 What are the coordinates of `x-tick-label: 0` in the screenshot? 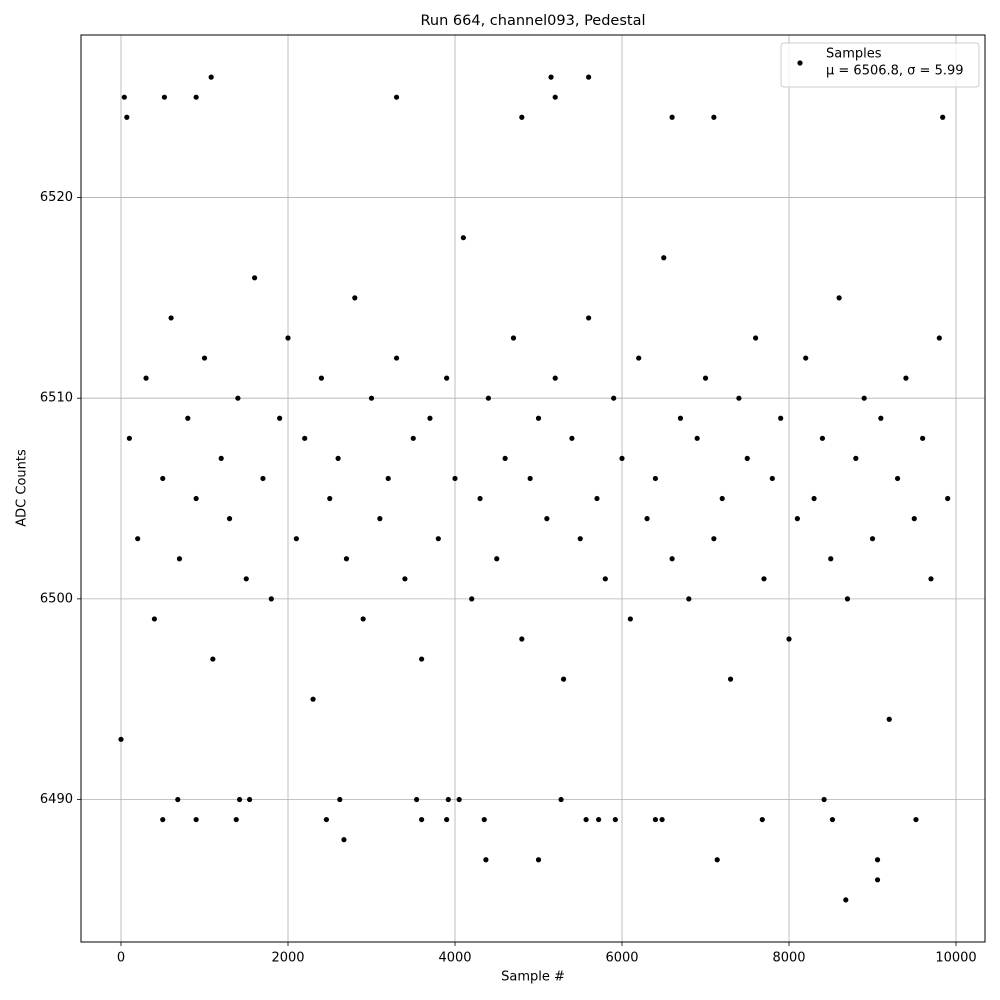 It's located at (121, 958).